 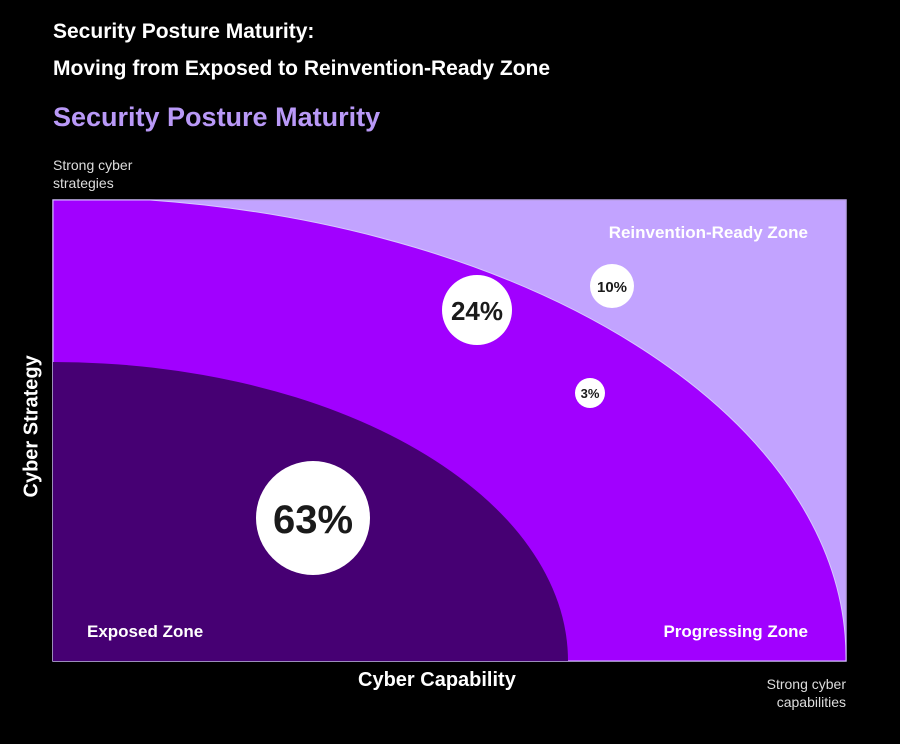 I want to click on bubble-24: 24%, so click(x=477, y=310).